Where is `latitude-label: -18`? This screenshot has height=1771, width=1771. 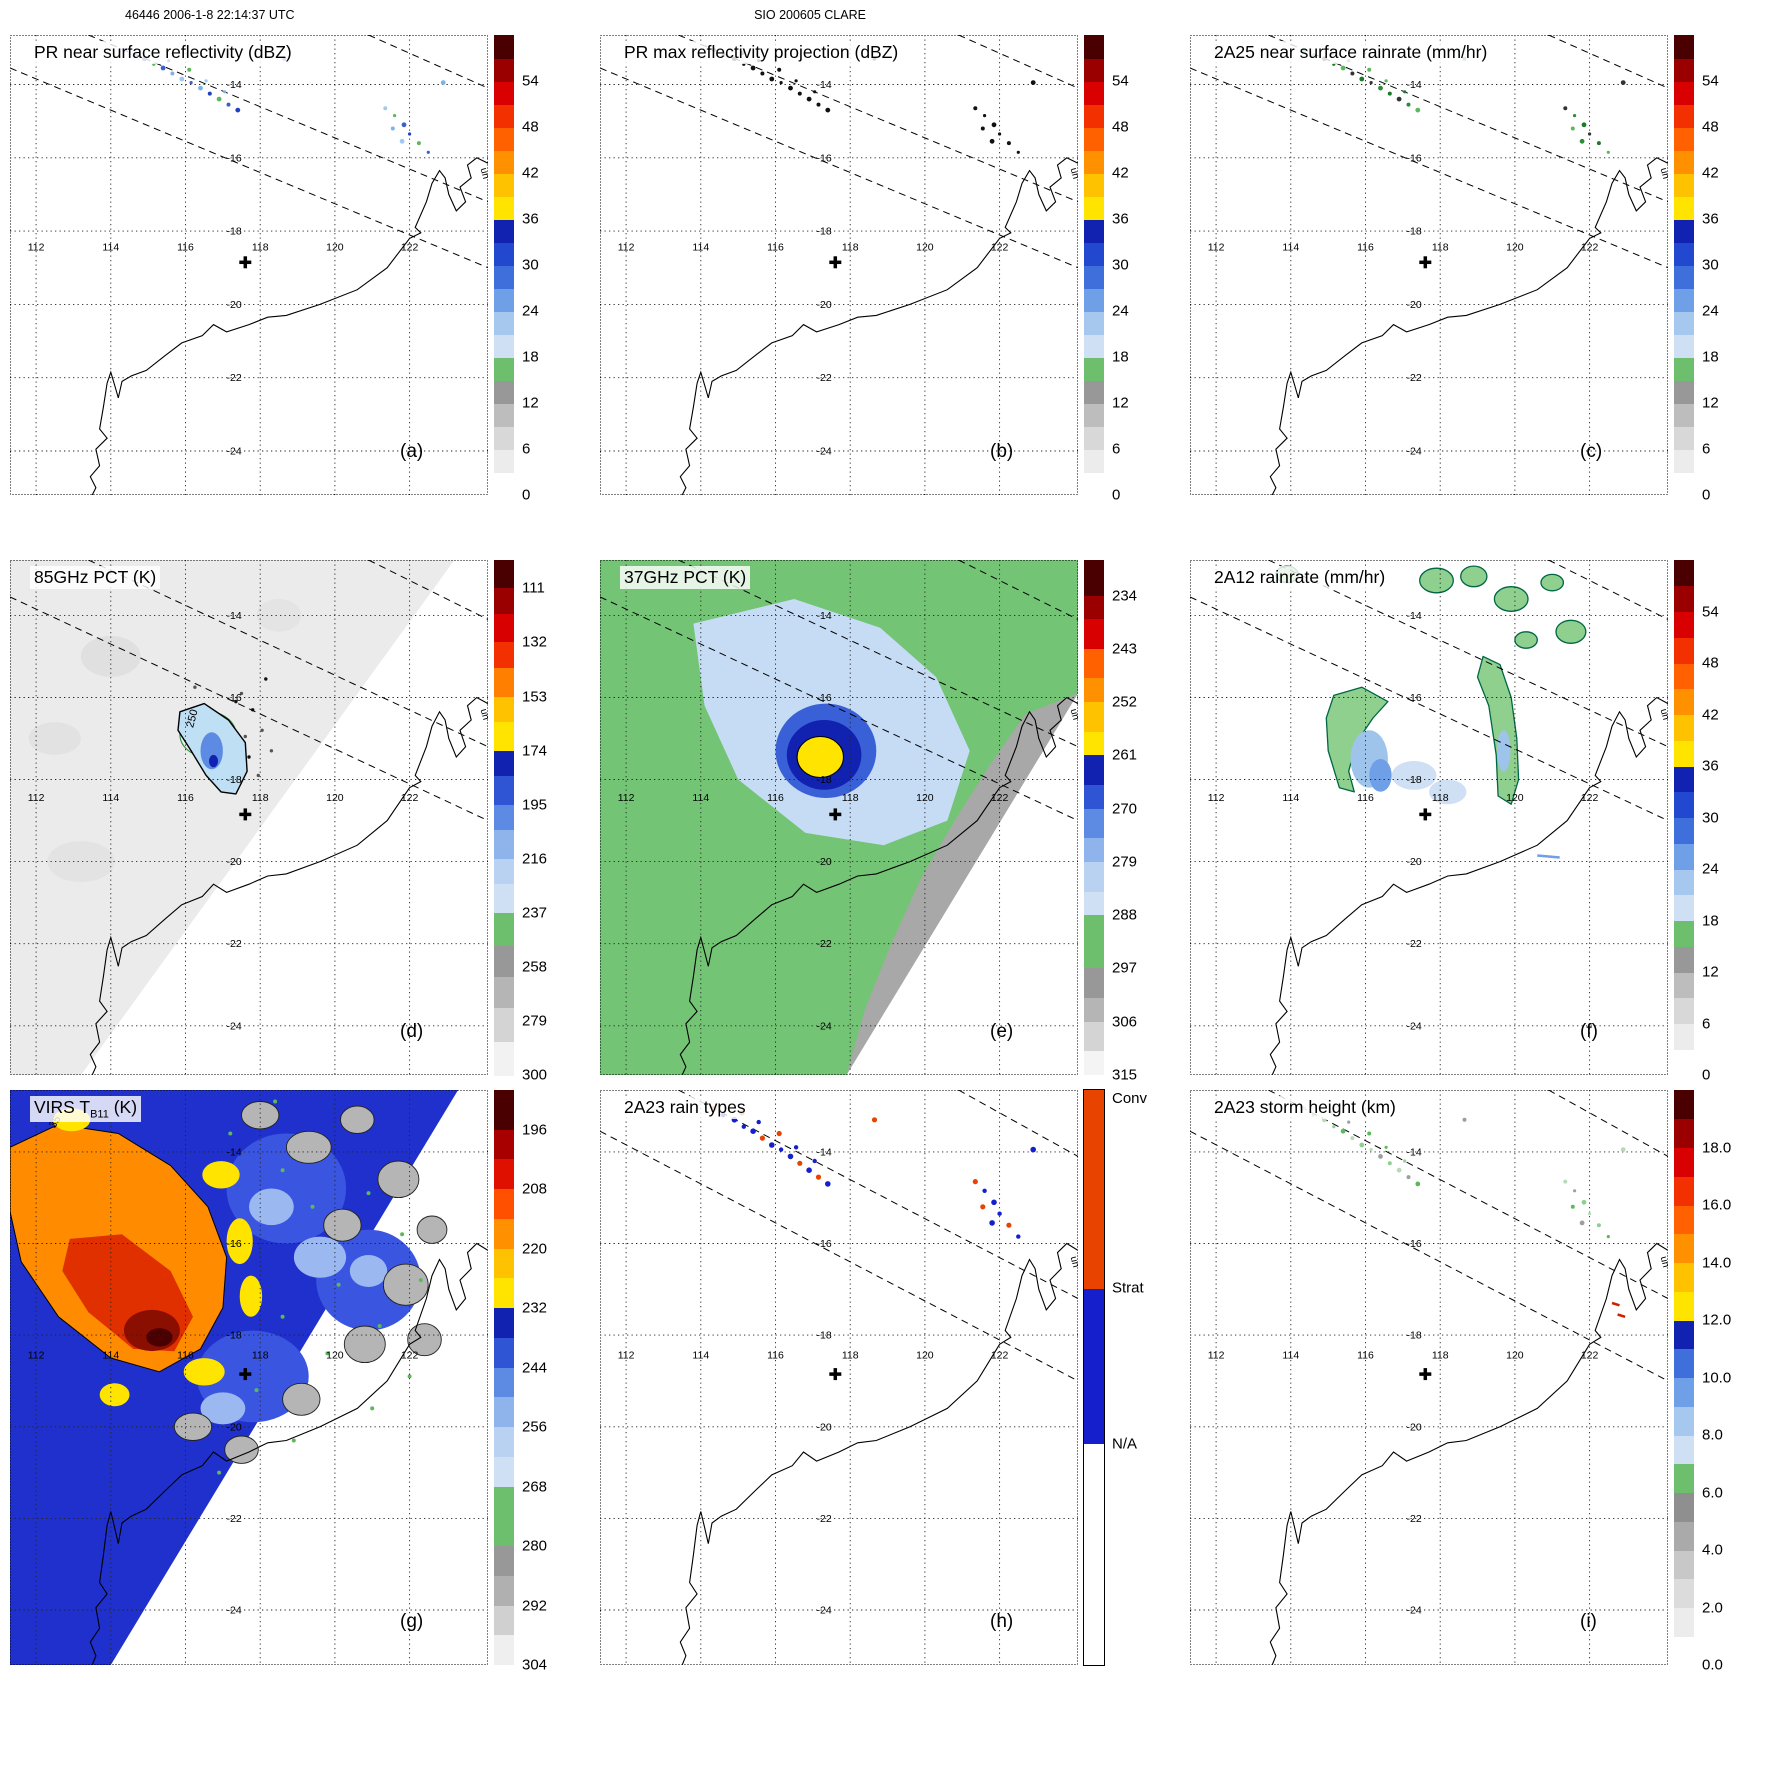 latitude-label: -18 is located at coordinates (1414, 780).